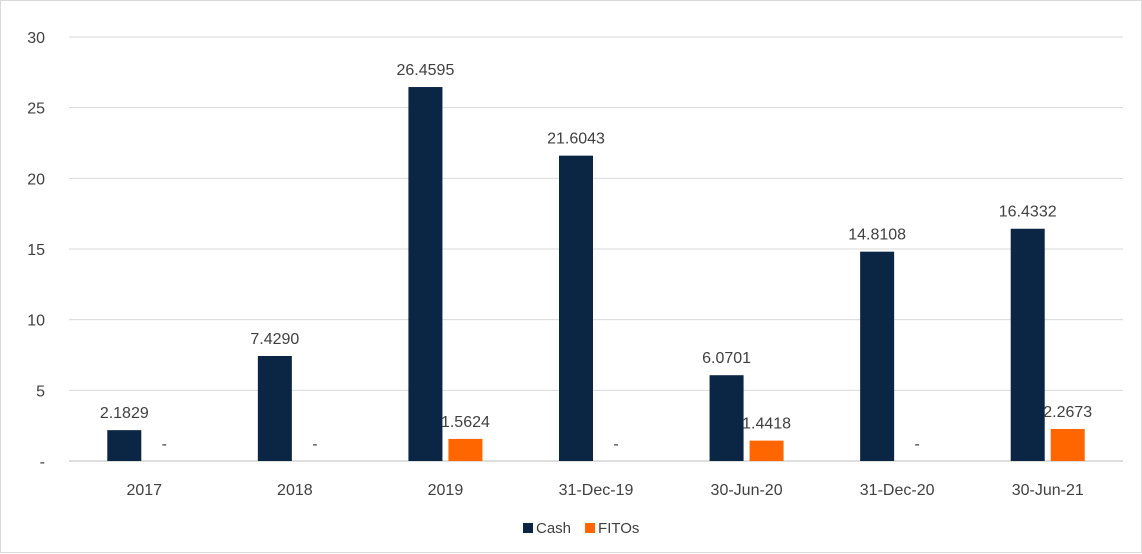 The image size is (1142, 554). Describe the element at coordinates (426, 70) in the screenshot. I see `data-label-cash: 26.4595` at that location.